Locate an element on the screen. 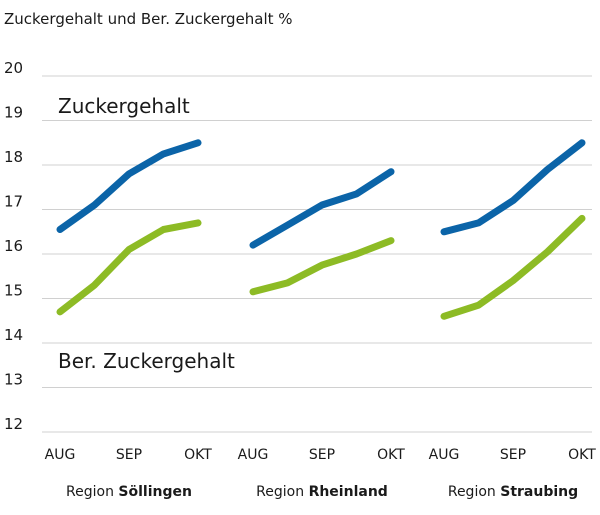 Image resolution: width=600 pixels, height=515 pixels. y-tick-label: 15 is located at coordinates (13, 291).